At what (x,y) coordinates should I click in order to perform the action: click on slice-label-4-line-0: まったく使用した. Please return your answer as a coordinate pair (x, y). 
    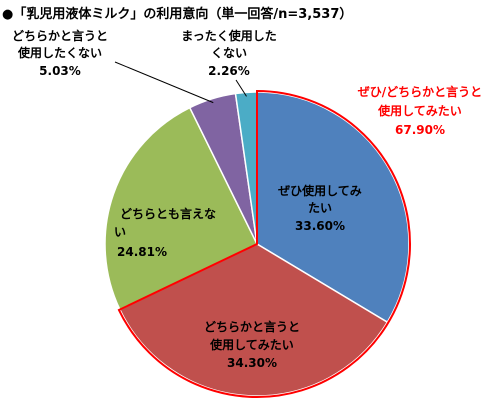
    Looking at the image, I should click on (229, 35).